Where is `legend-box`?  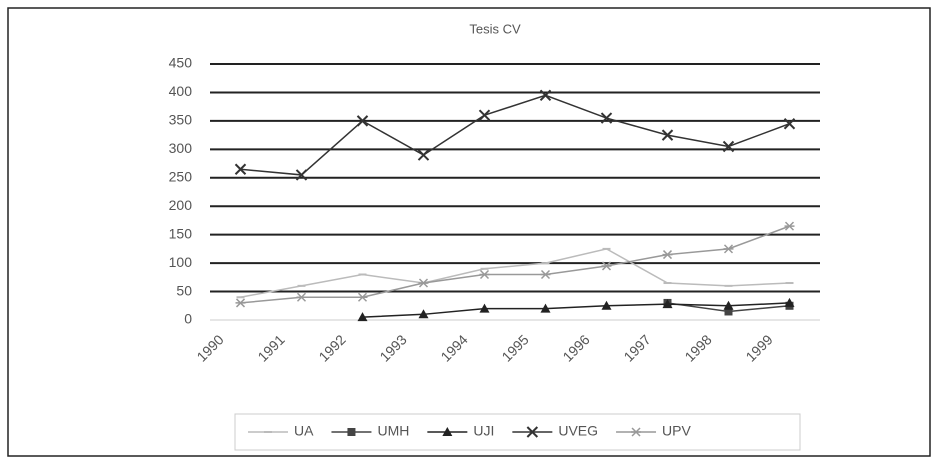 legend-box is located at coordinates (517, 432).